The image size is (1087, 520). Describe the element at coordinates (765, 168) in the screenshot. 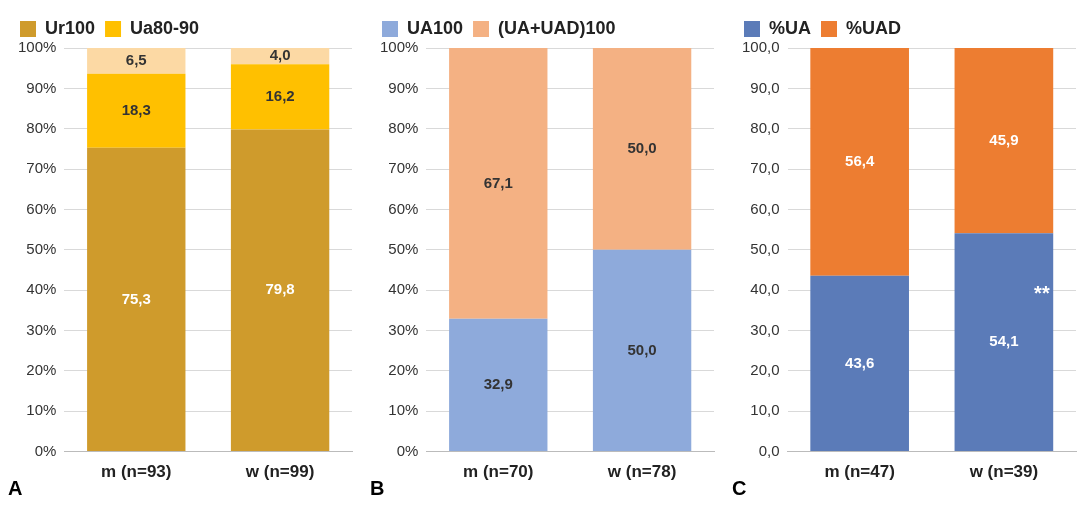

I see `y-tick-label: 70,0` at that location.